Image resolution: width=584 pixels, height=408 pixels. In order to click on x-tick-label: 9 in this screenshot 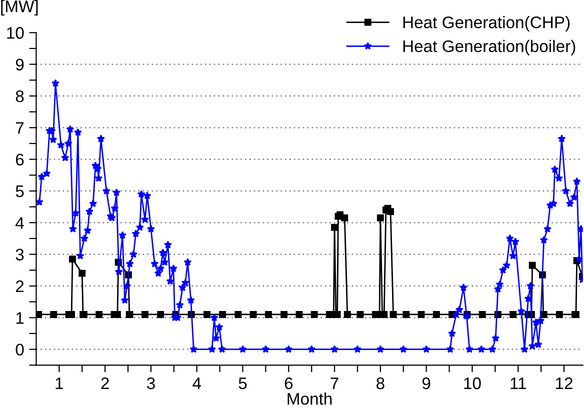, I will do `click(426, 383)`.